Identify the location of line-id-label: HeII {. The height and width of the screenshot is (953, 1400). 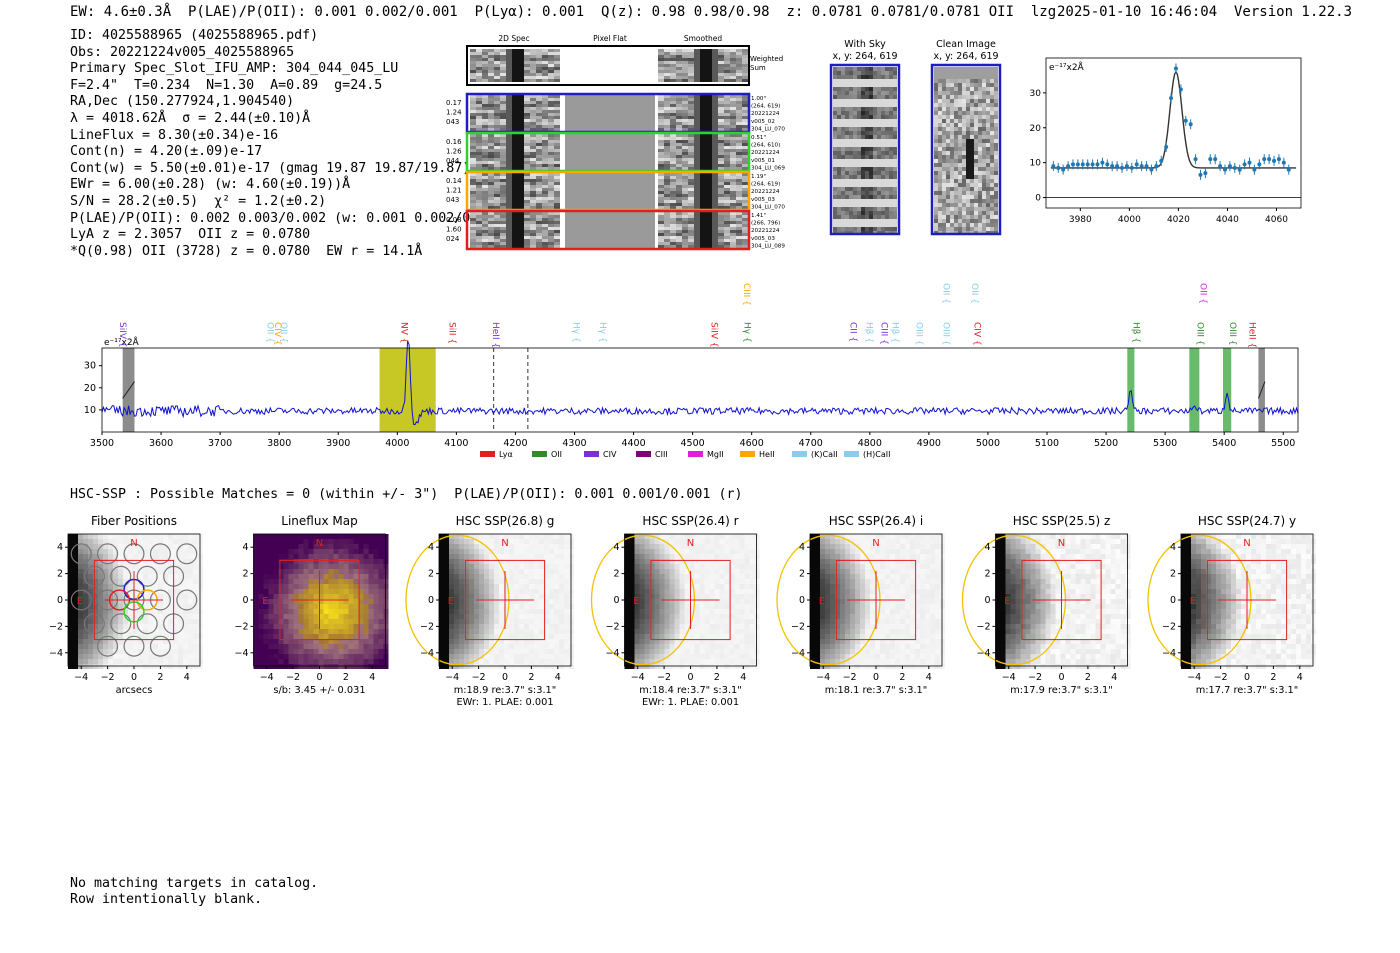
(495, 335).